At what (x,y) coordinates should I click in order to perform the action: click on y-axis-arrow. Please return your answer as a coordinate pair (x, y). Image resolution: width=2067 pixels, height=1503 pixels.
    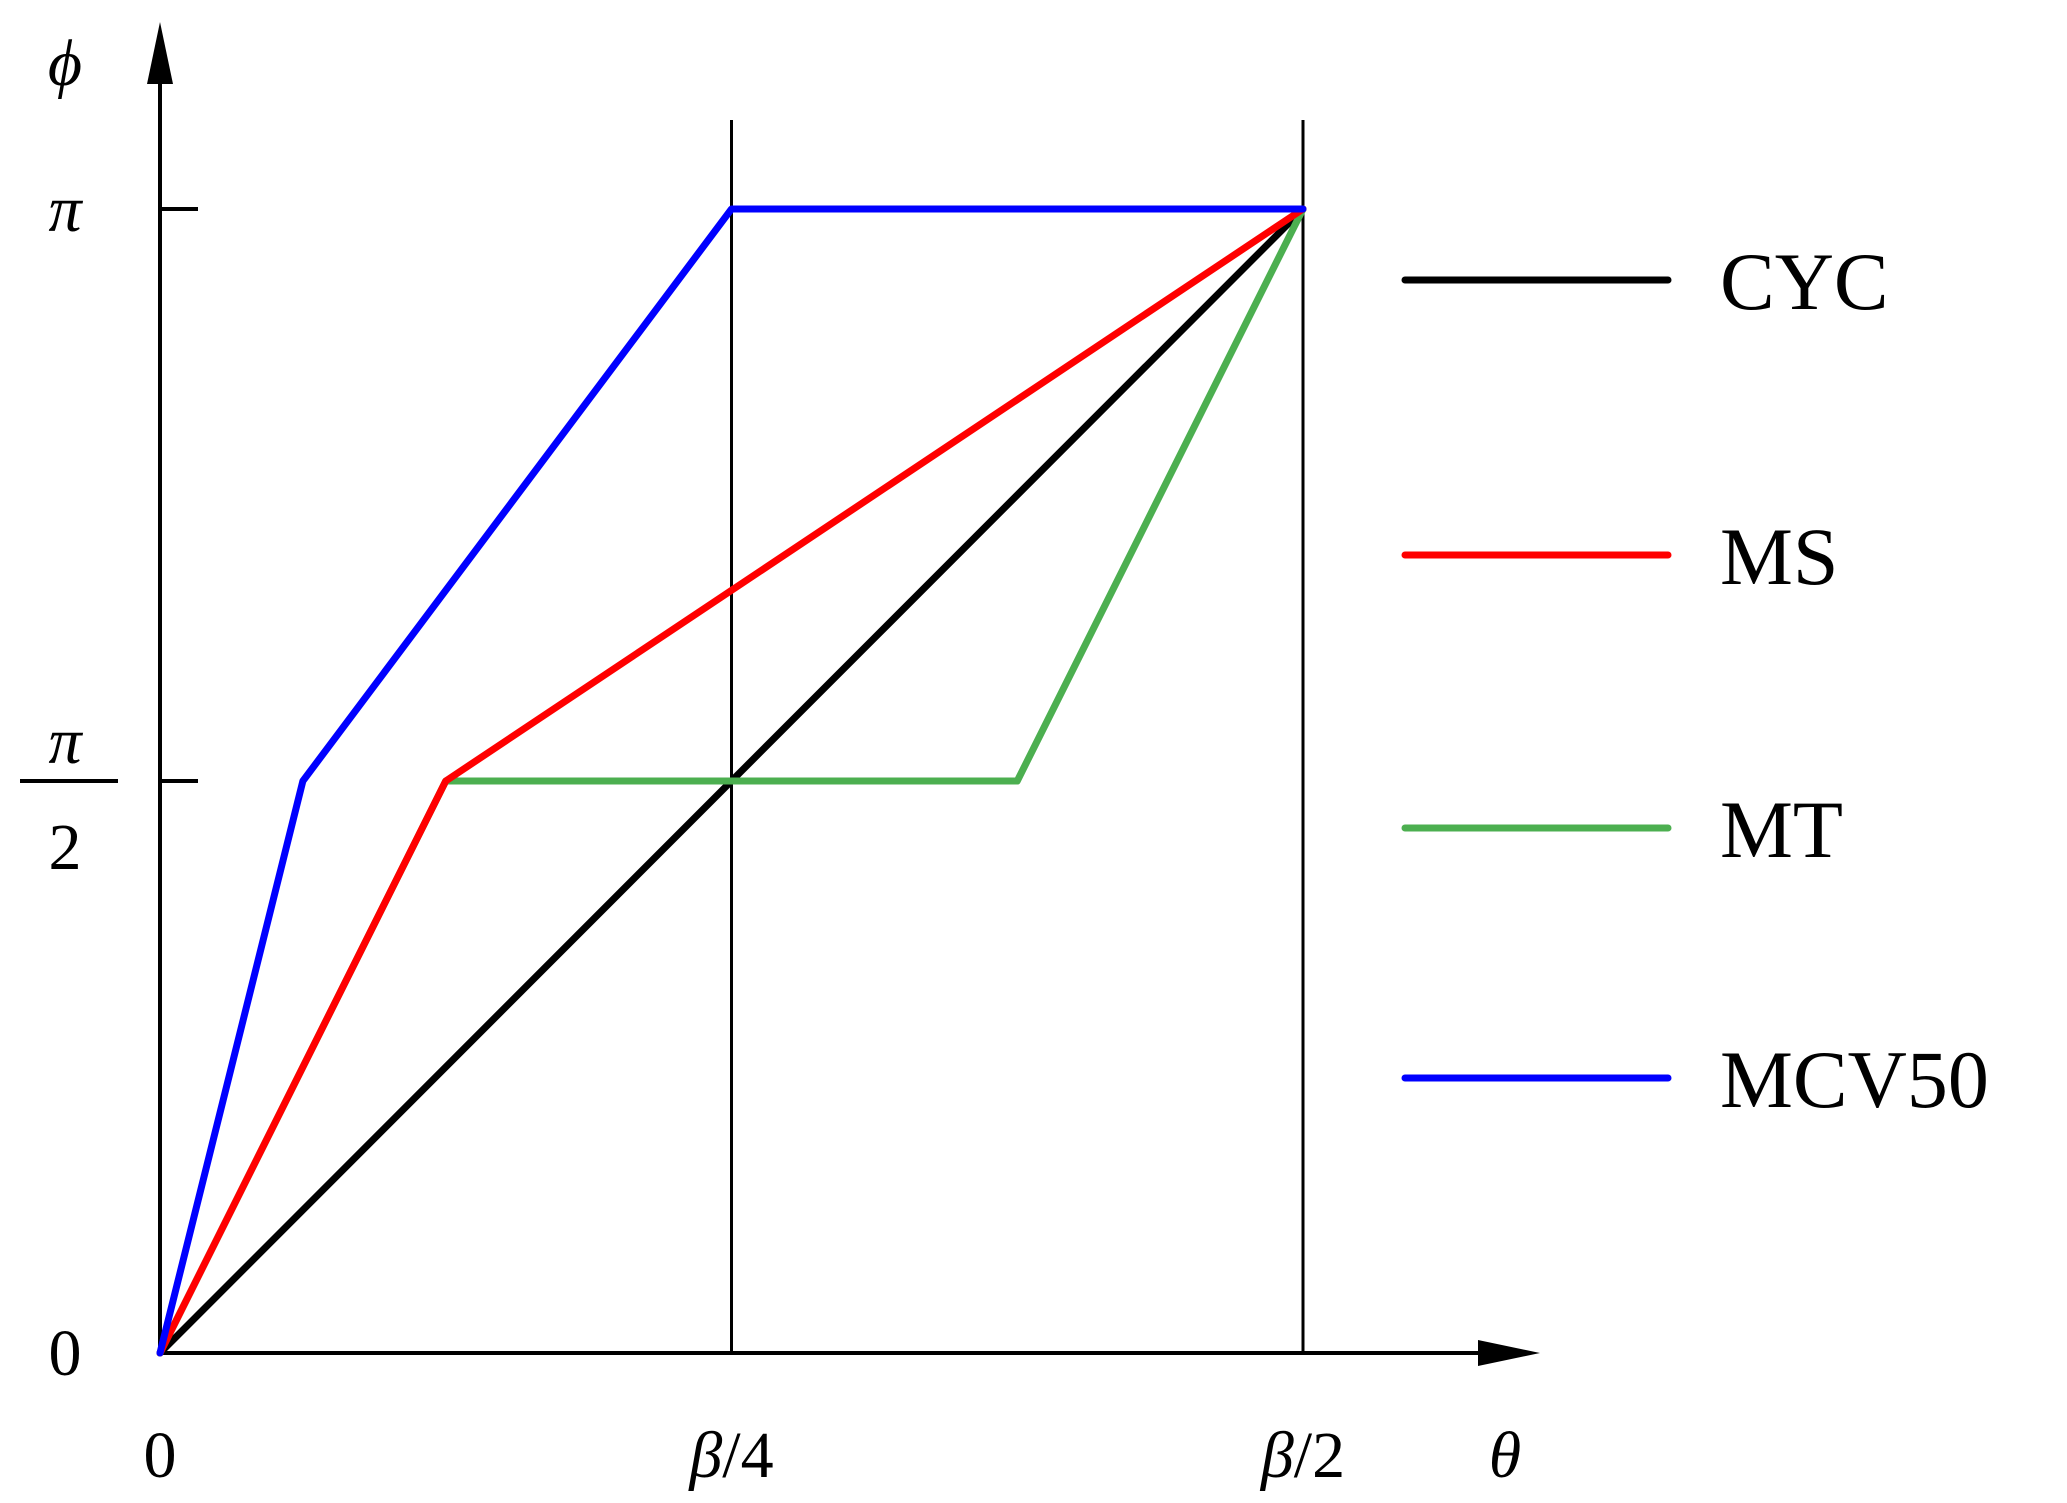
    Looking at the image, I should click on (160, 53).